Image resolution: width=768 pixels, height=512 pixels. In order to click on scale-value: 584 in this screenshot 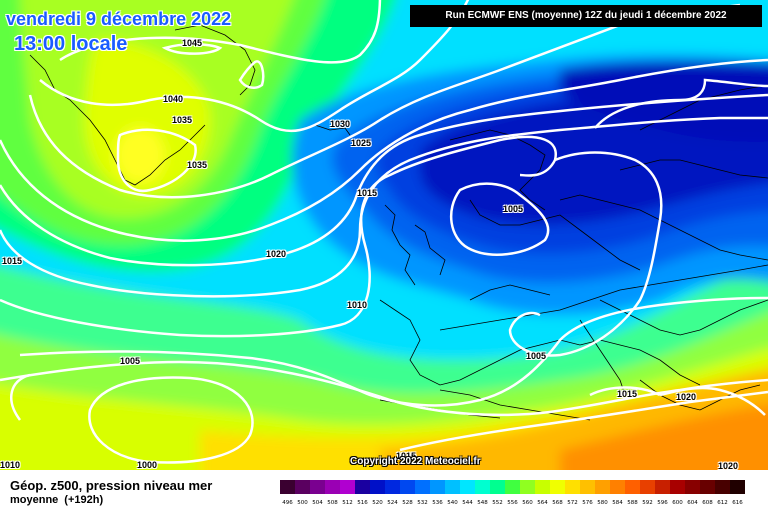, I will do `click(617, 503)`.